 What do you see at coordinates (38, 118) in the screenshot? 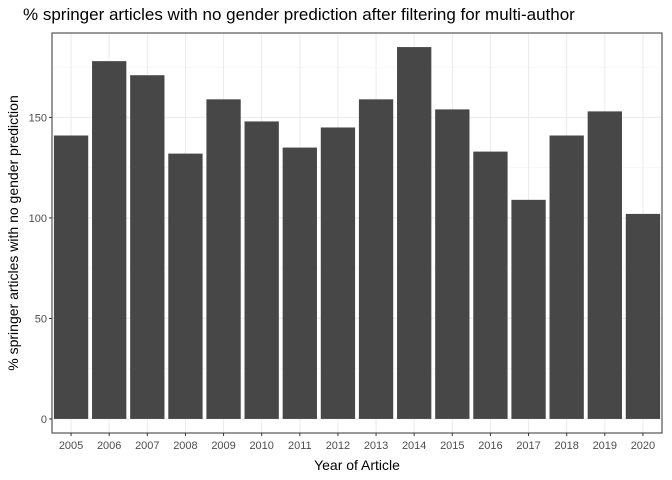
I see `y-tick-label: 150` at bounding box center [38, 118].